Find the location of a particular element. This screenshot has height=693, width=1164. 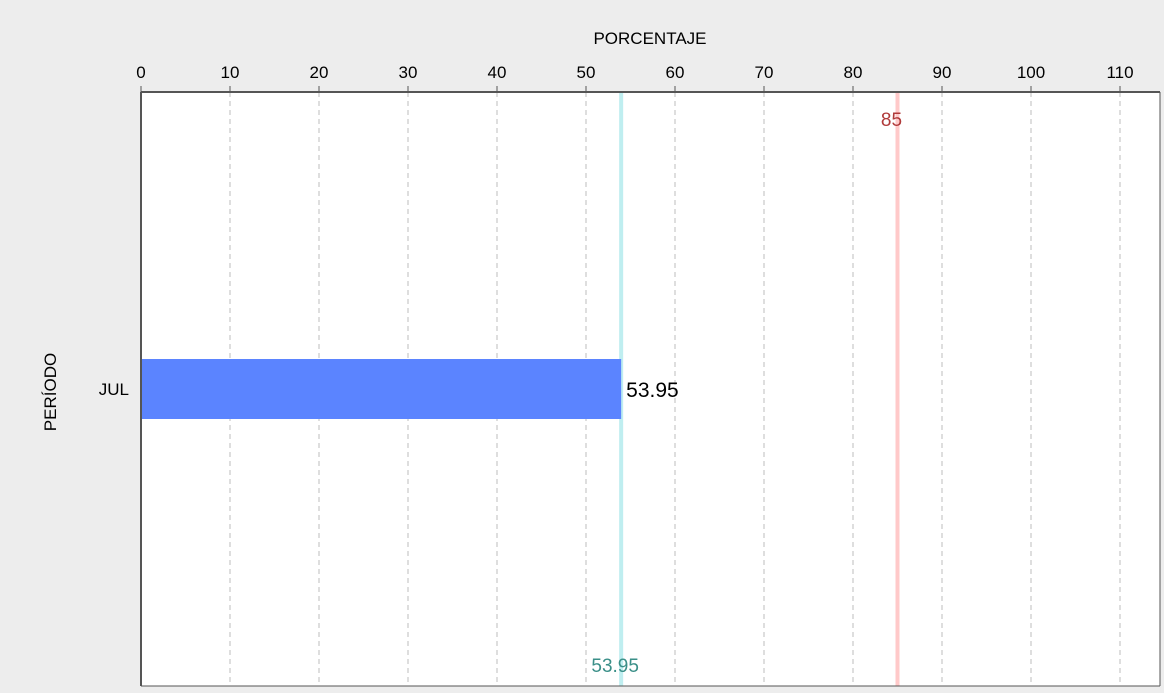

x-tick-label: 80 is located at coordinates (853, 72).